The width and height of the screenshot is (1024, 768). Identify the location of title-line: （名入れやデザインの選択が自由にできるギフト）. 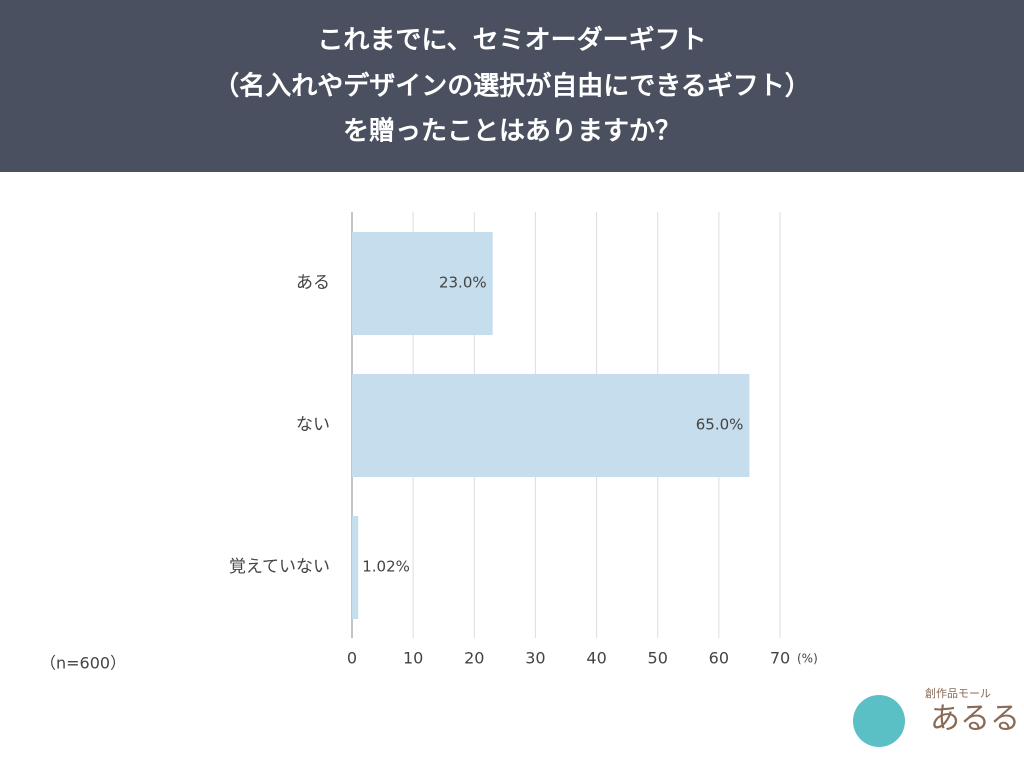
(511, 86).